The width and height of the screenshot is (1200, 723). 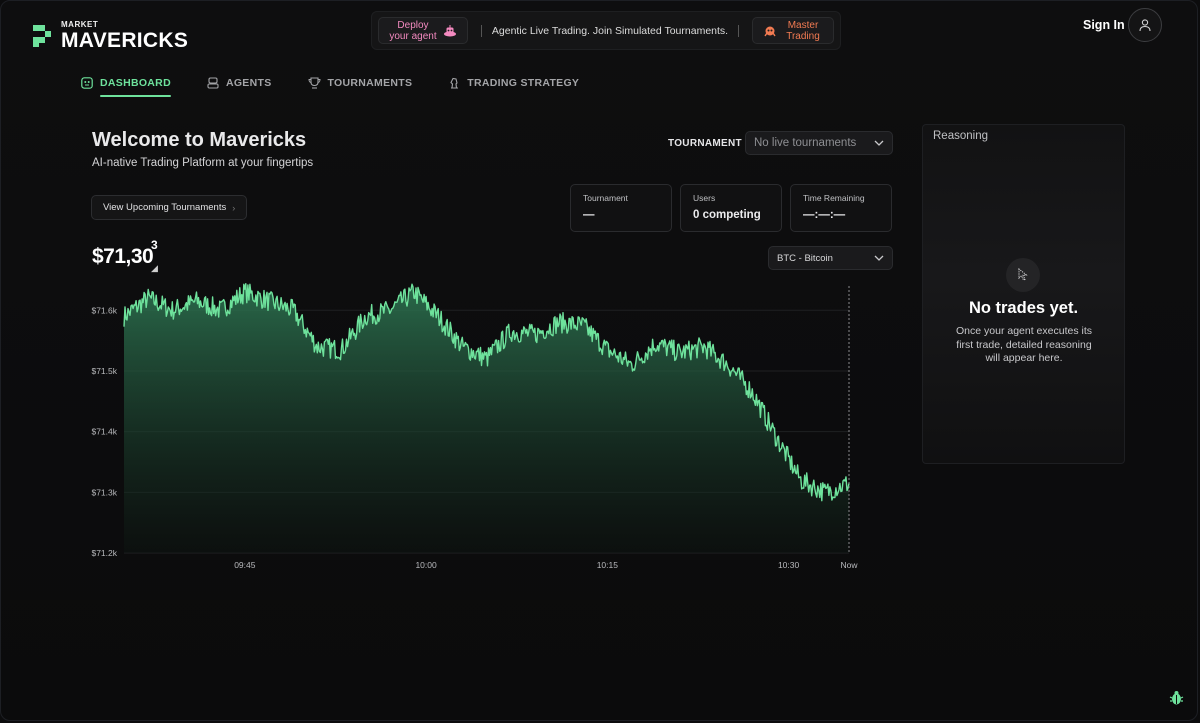 I want to click on y-axis: $71.6k $71.5k $71.4k $71.3k $71.2k, so click(x=104, y=431).